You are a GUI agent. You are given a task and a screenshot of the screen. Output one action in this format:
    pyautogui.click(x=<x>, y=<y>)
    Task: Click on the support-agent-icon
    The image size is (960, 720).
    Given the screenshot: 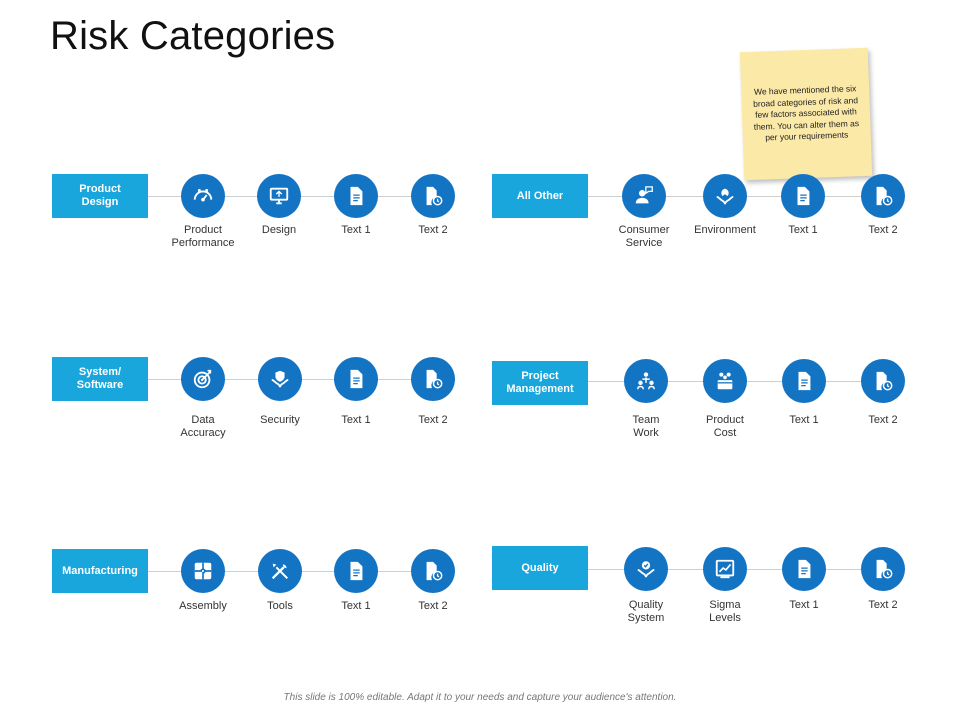 What is the action you would take?
    pyautogui.click(x=644, y=196)
    